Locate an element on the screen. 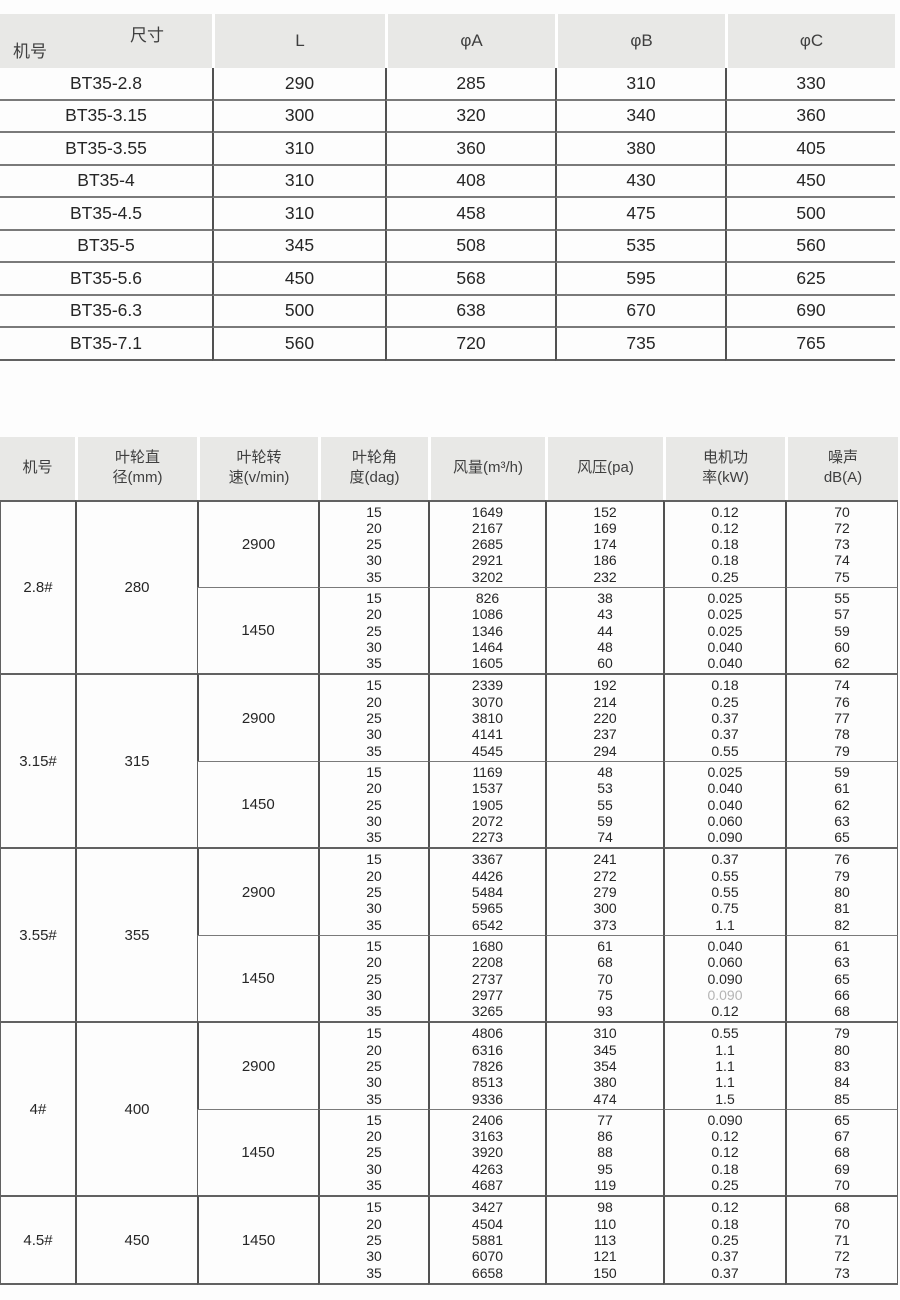  pressure-stack: 98 110 113 121 150 is located at coordinates (604, 1240).